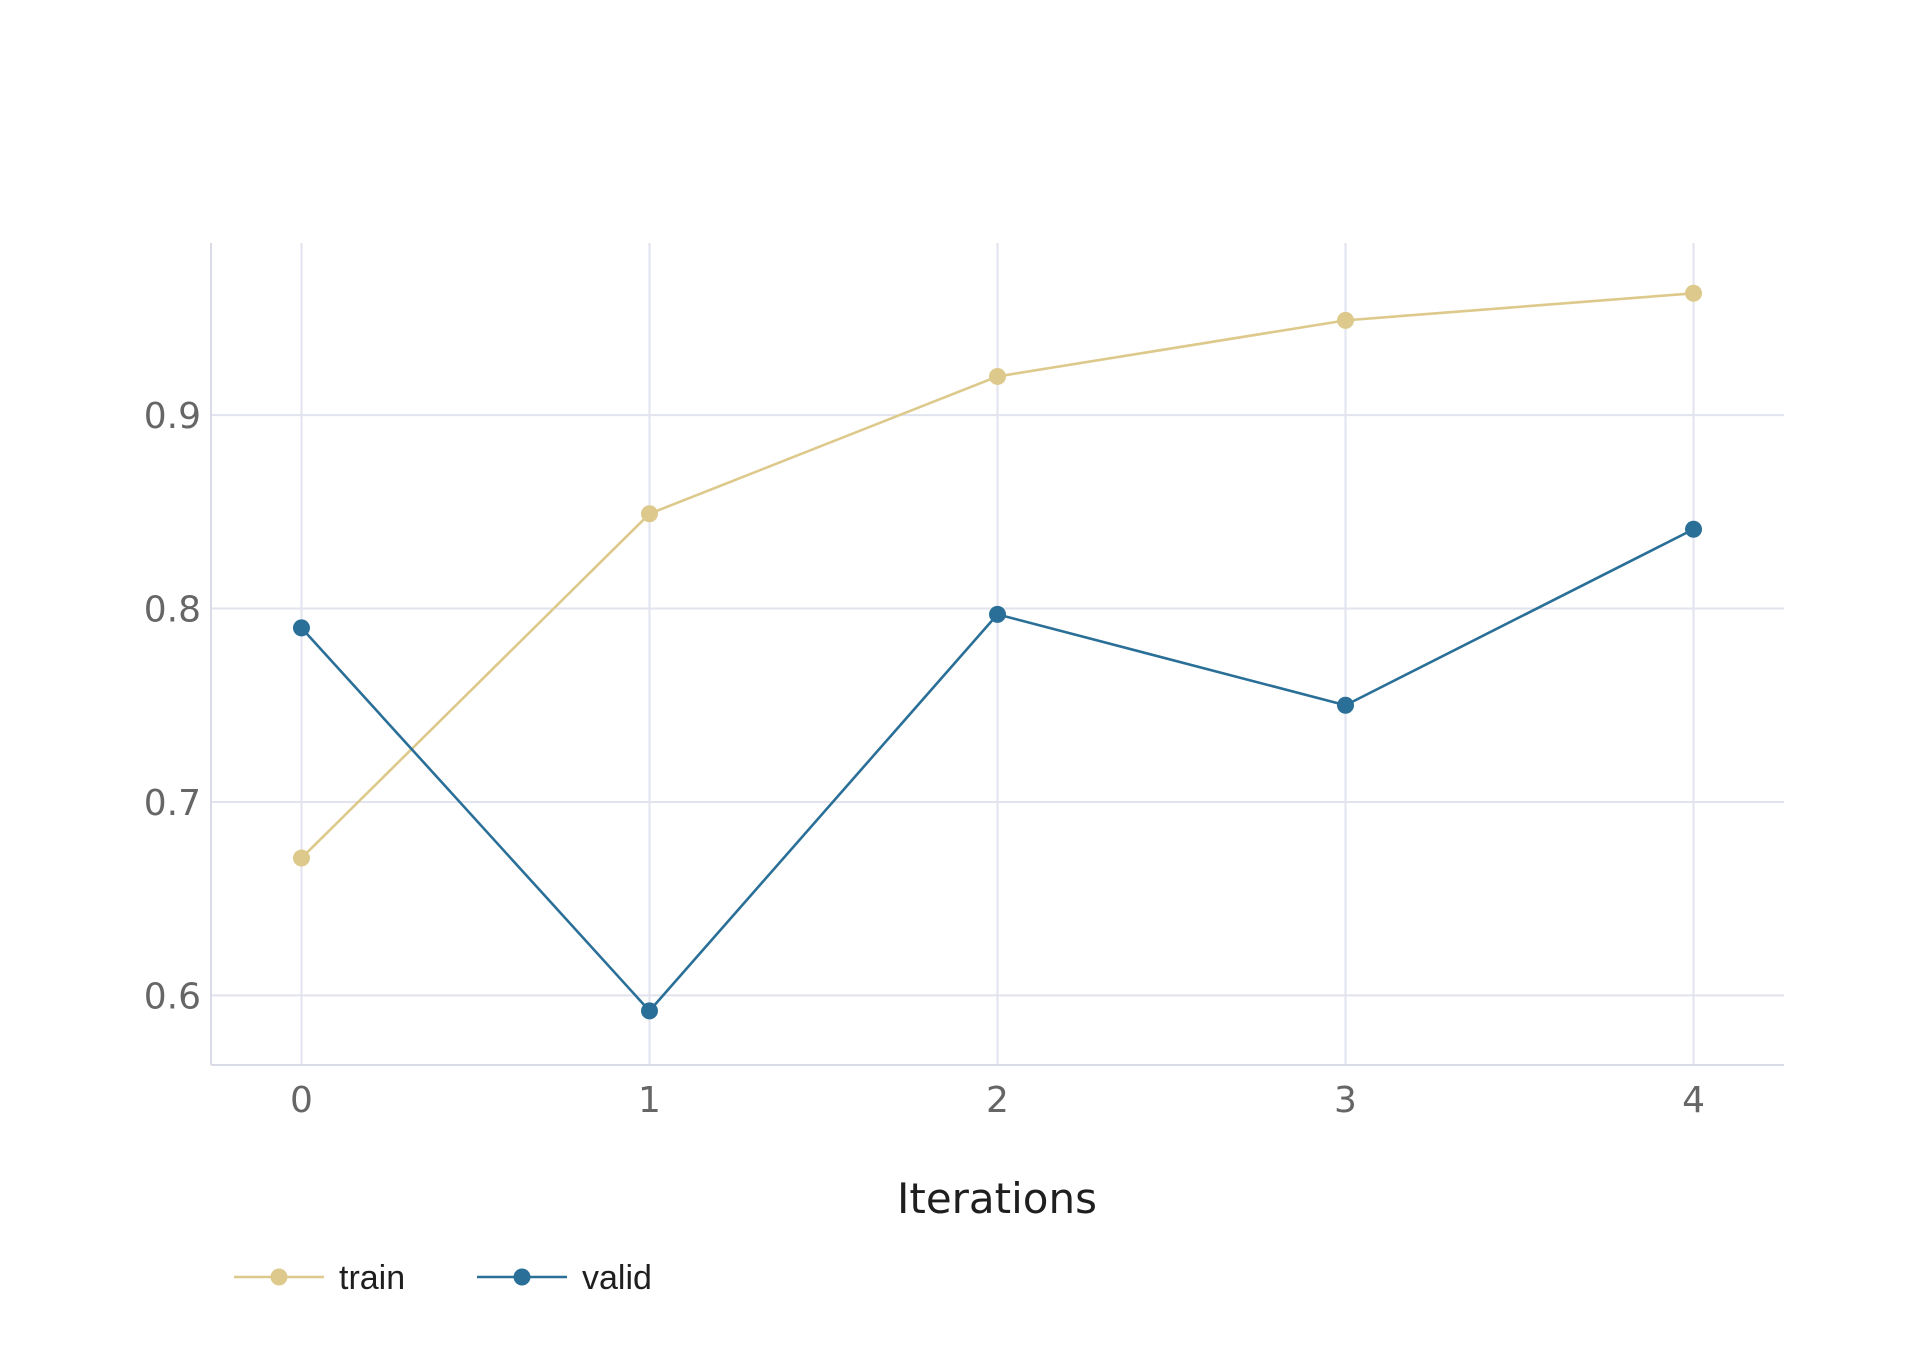 This screenshot has width=1914, height=1350. I want to click on x-tick-label: 0, so click(301, 1100).